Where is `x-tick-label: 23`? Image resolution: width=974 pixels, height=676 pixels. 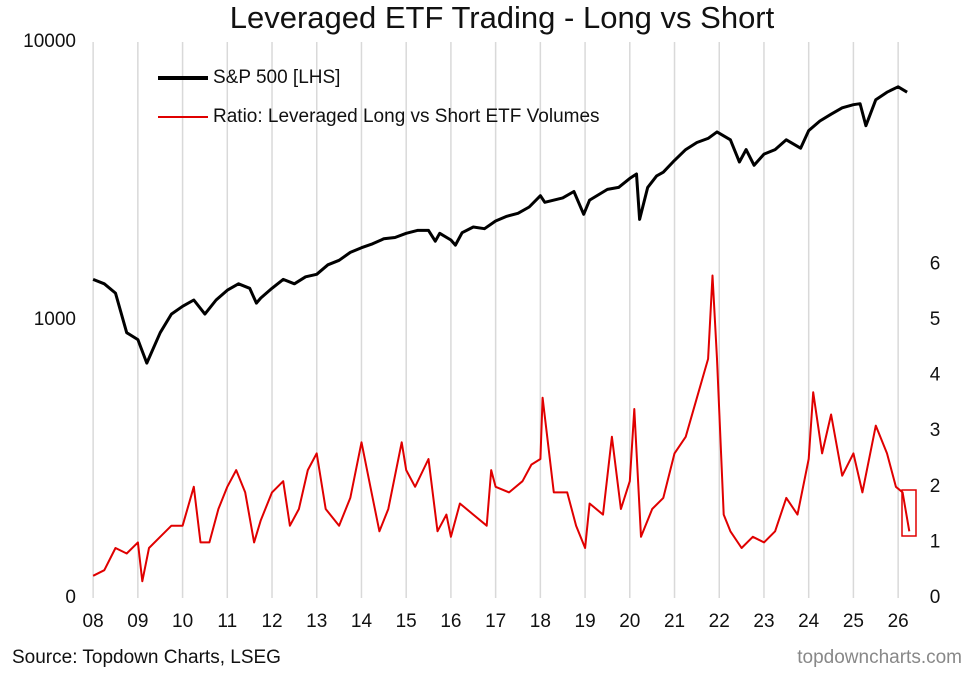 x-tick-label: 23 is located at coordinates (763, 621).